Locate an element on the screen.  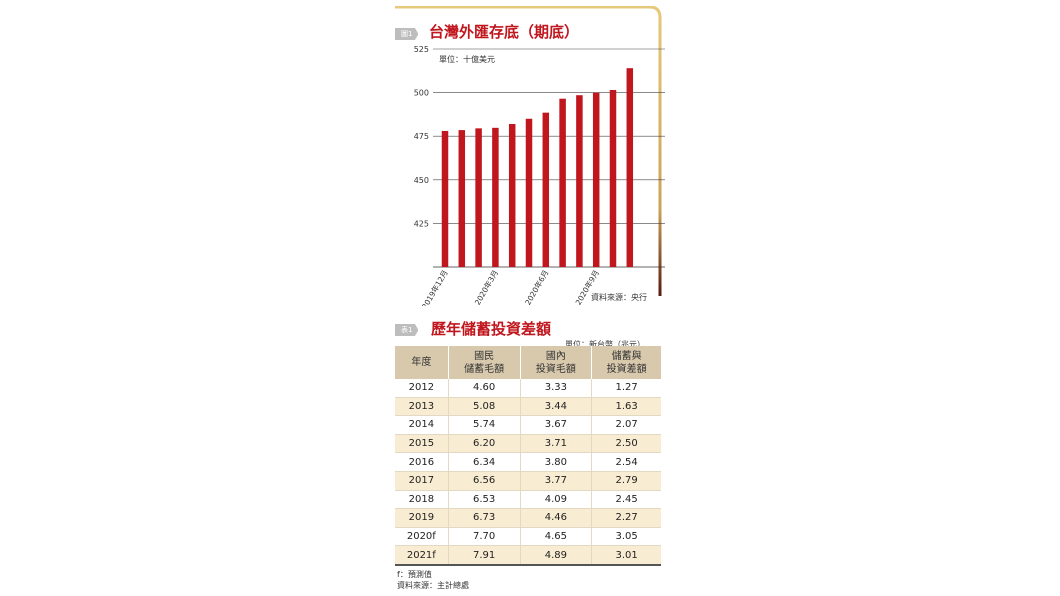
table-row: 2019 6.73 4.46 2.27 is located at coordinates (528, 518).